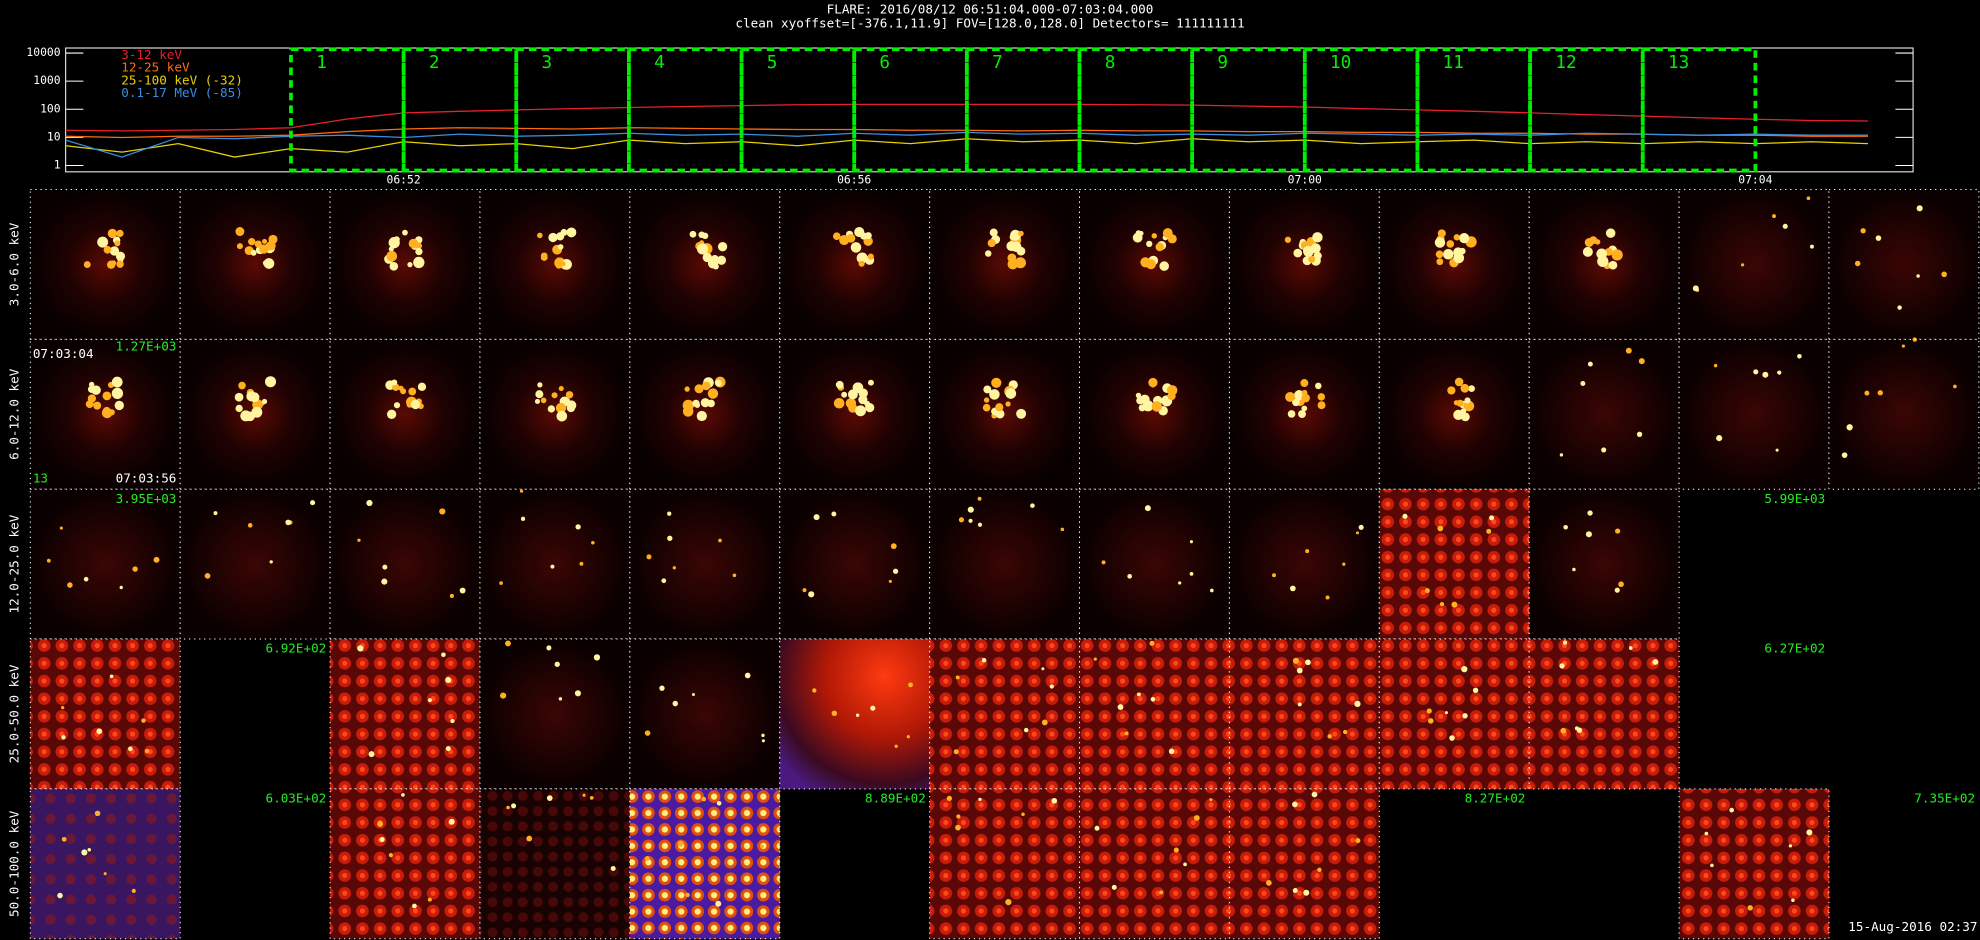  What do you see at coordinates (63, 353) in the screenshot?
I see `start-time: 07:03:04` at bounding box center [63, 353].